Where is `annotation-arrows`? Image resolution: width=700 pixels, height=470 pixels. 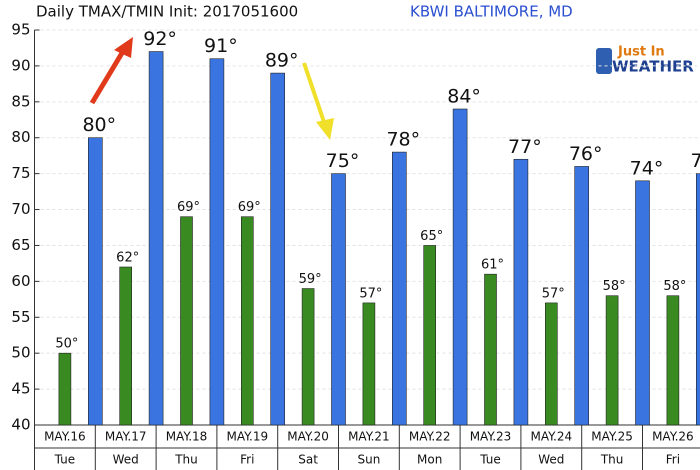
annotation-arrows is located at coordinates (211, 88).